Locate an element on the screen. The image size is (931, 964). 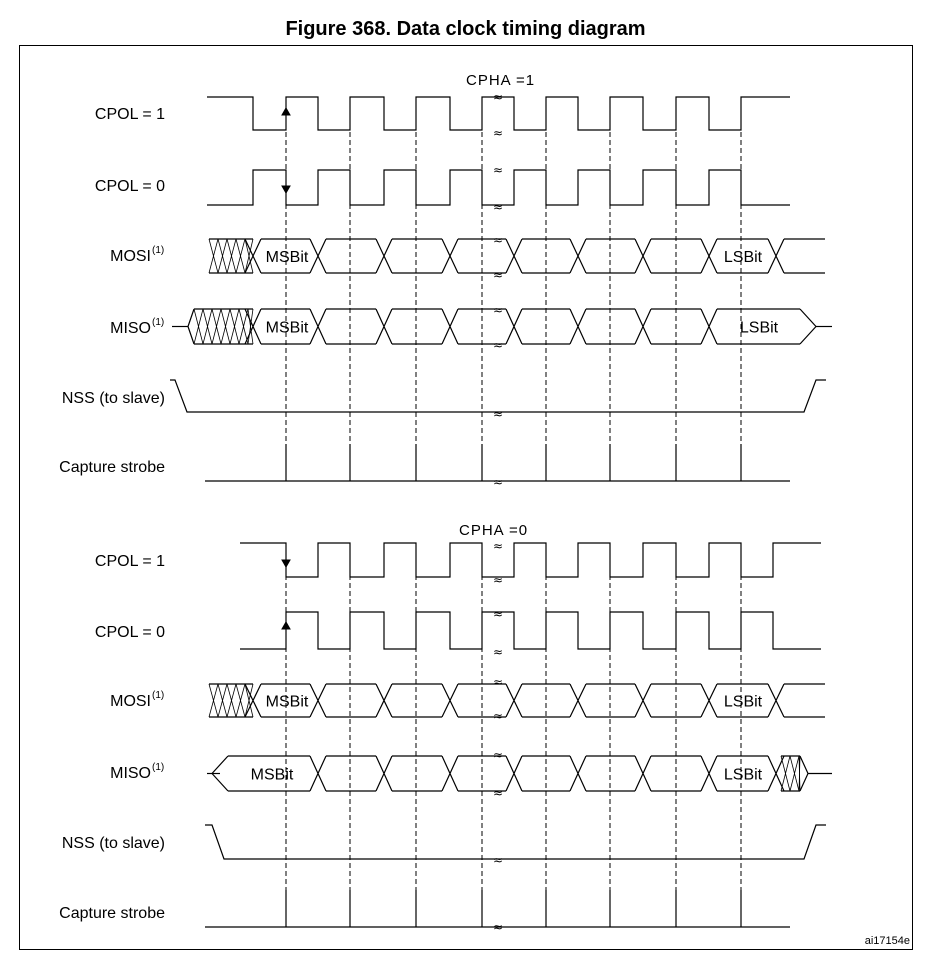
miso-lsbit-label: LSBit is located at coordinates (743, 775).